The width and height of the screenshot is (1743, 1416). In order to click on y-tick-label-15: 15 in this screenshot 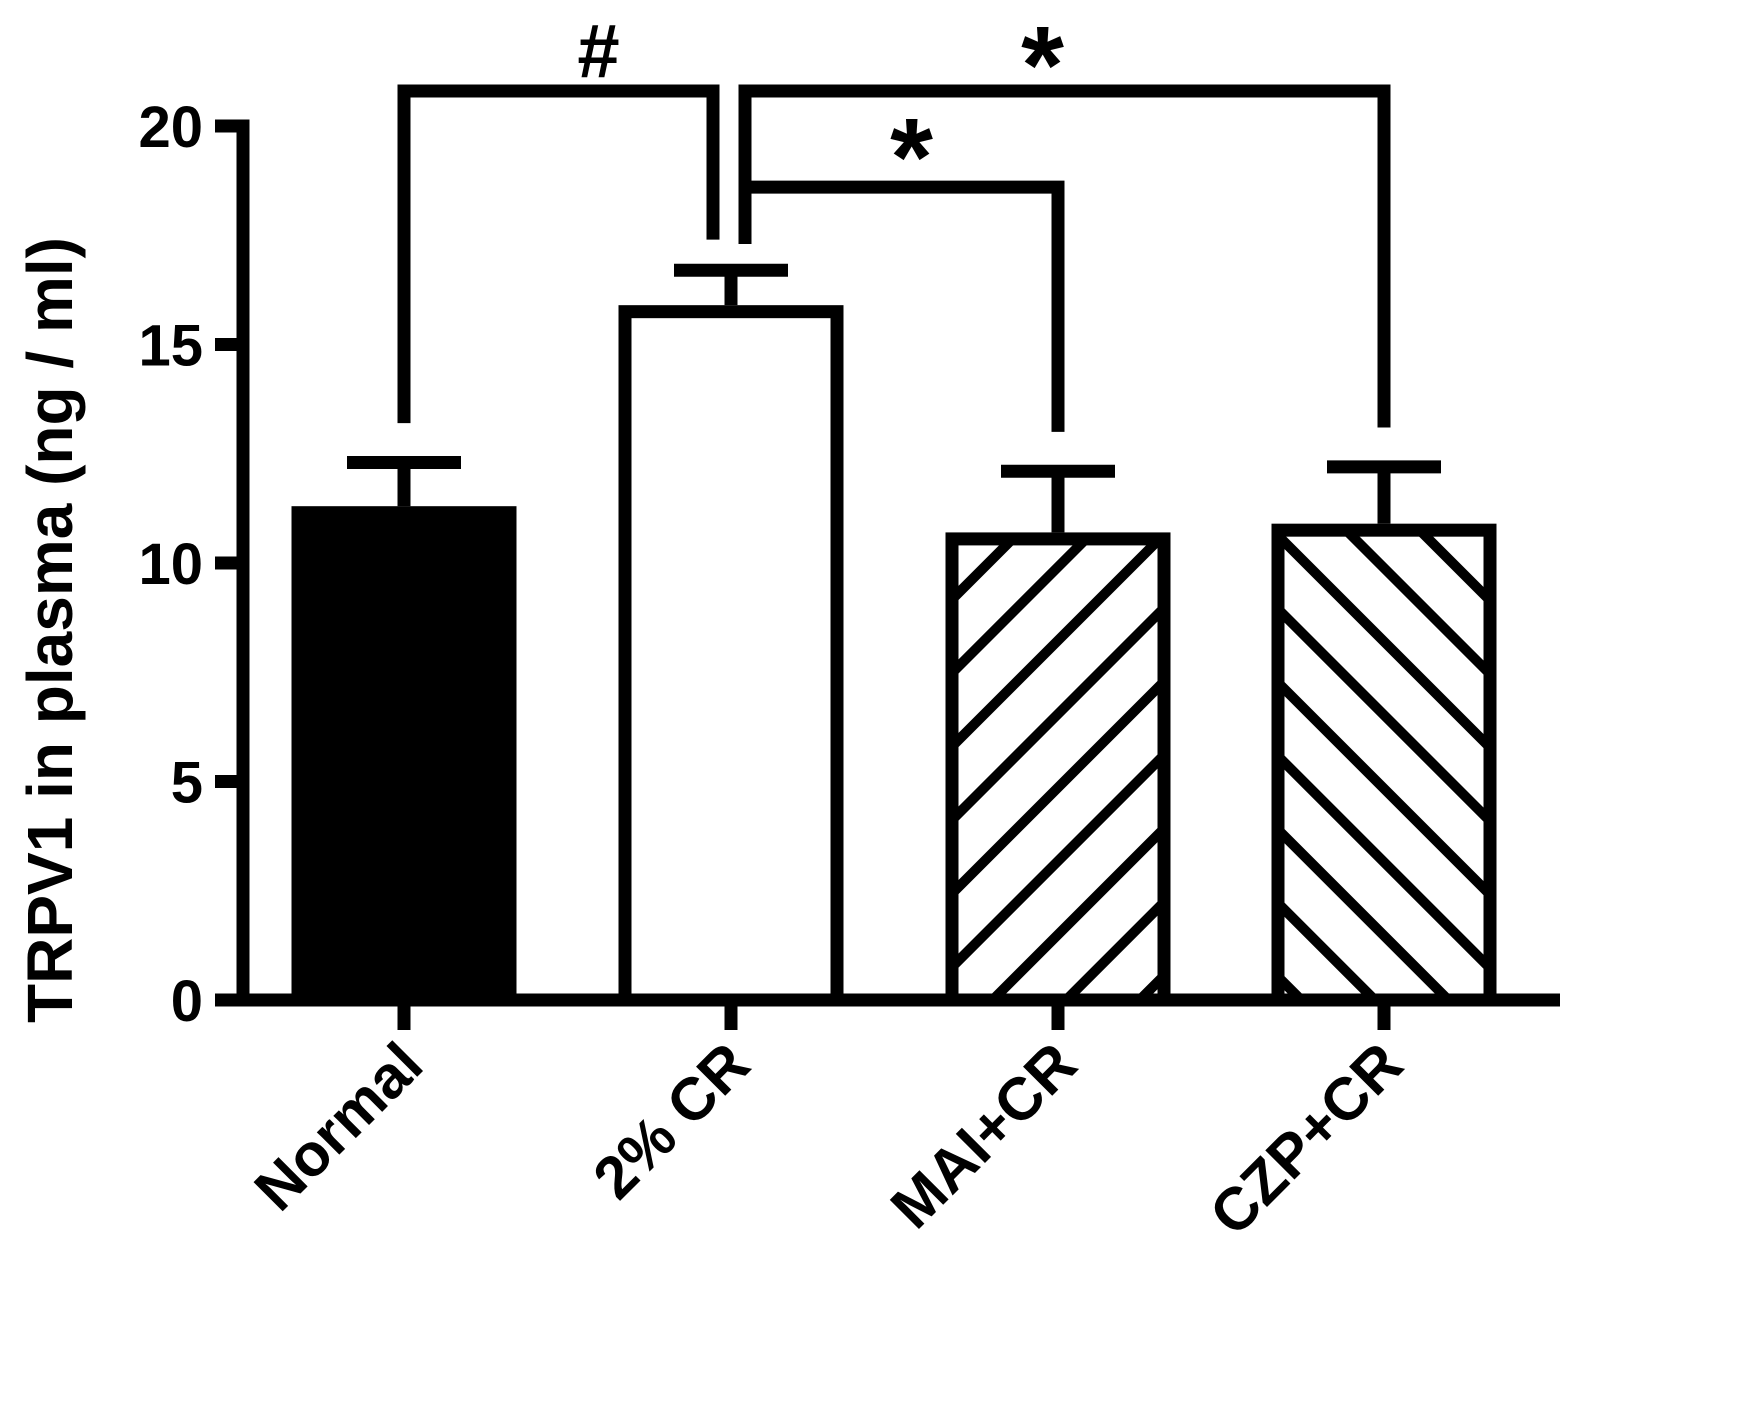, I will do `click(170, 346)`.